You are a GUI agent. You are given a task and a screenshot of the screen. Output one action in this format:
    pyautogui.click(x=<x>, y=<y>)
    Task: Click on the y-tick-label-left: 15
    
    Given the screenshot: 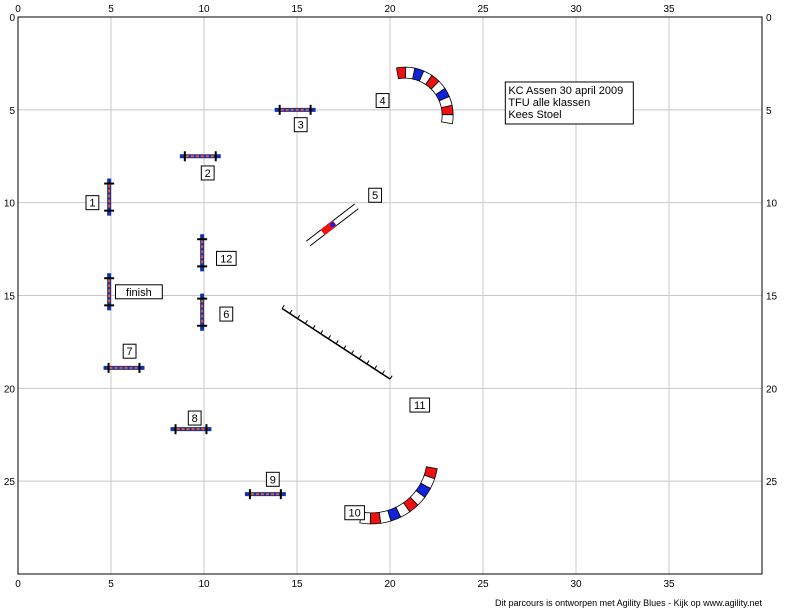 What is the action you would take?
    pyautogui.click(x=10, y=297)
    